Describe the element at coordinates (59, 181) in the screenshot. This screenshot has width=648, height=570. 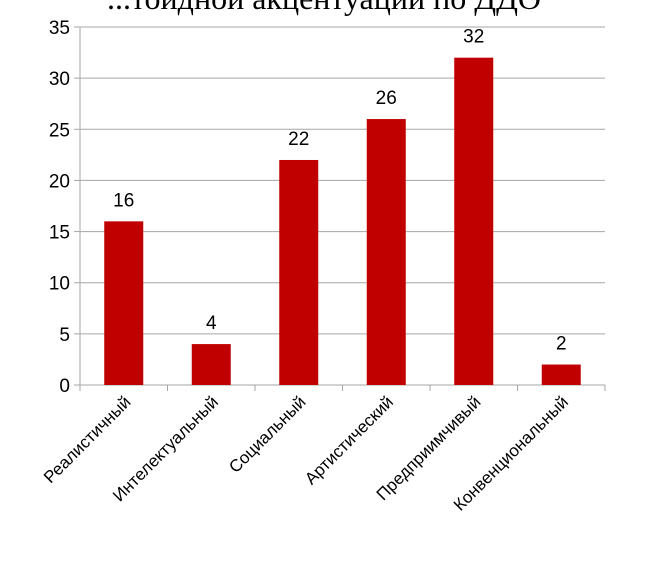
I see `y-tick-label: 20` at that location.